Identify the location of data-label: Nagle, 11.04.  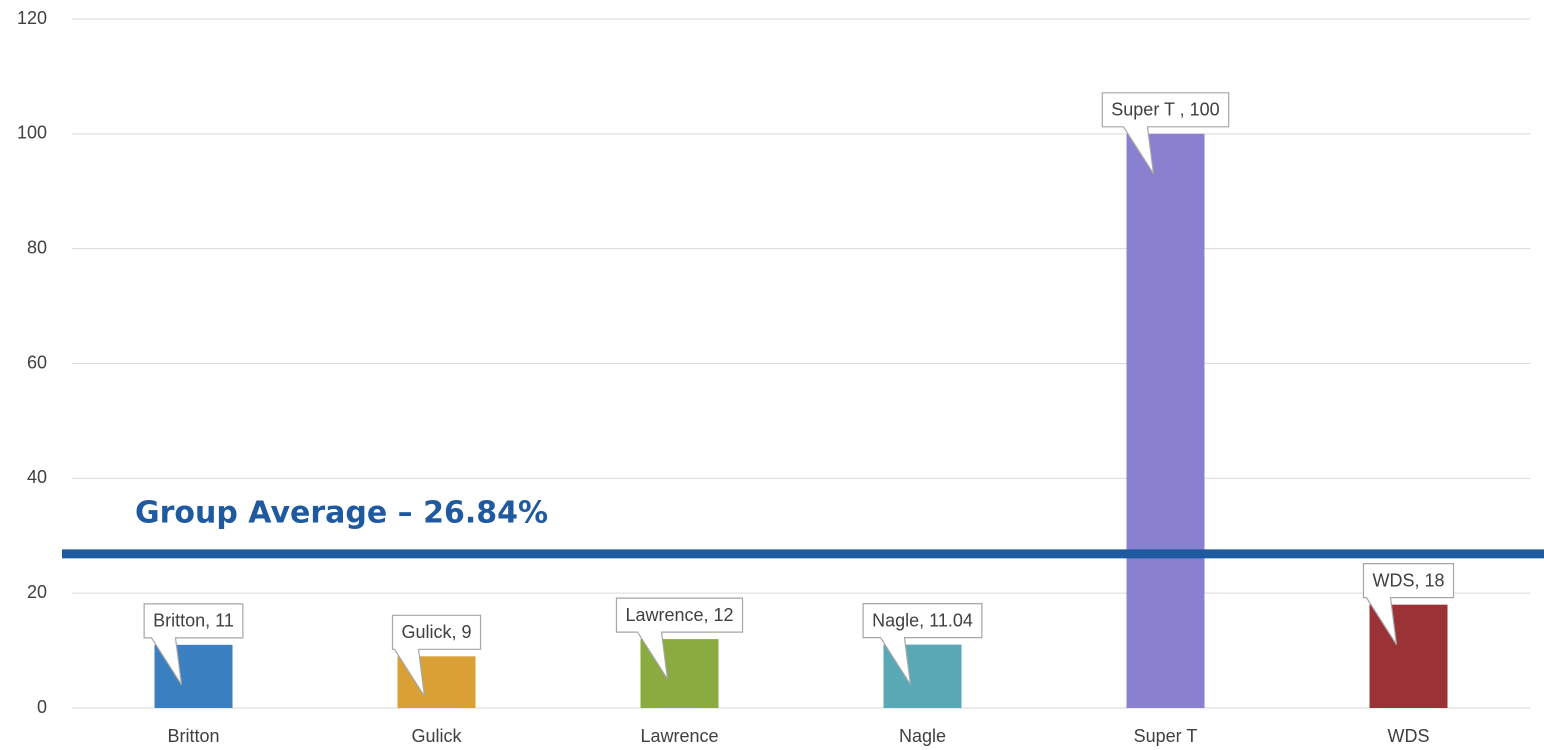
(922, 644).